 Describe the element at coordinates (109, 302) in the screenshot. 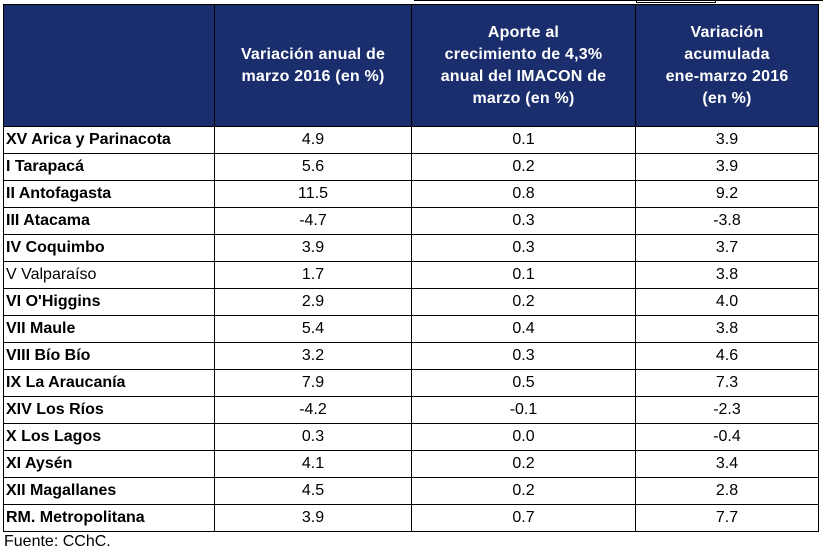

I see `region-cell: VI O'Higgins` at that location.